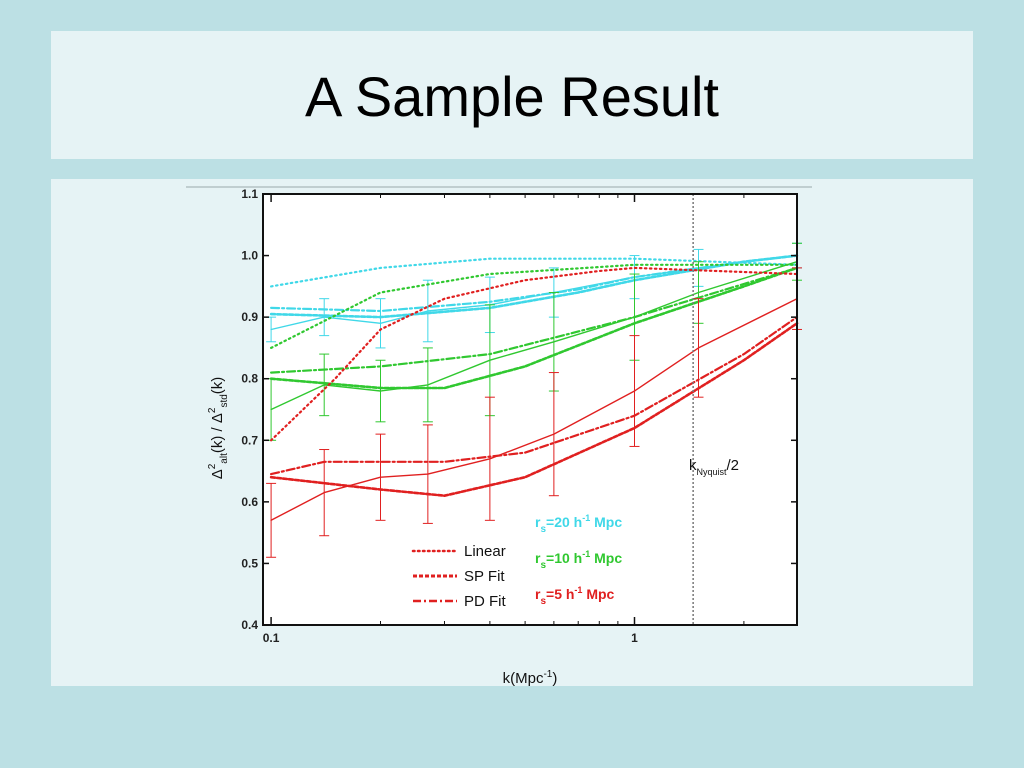  What do you see at coordinates (249, 194) in the screenshot?
I see `y-tick-label: 1.1` at bounding box center [249, 194].